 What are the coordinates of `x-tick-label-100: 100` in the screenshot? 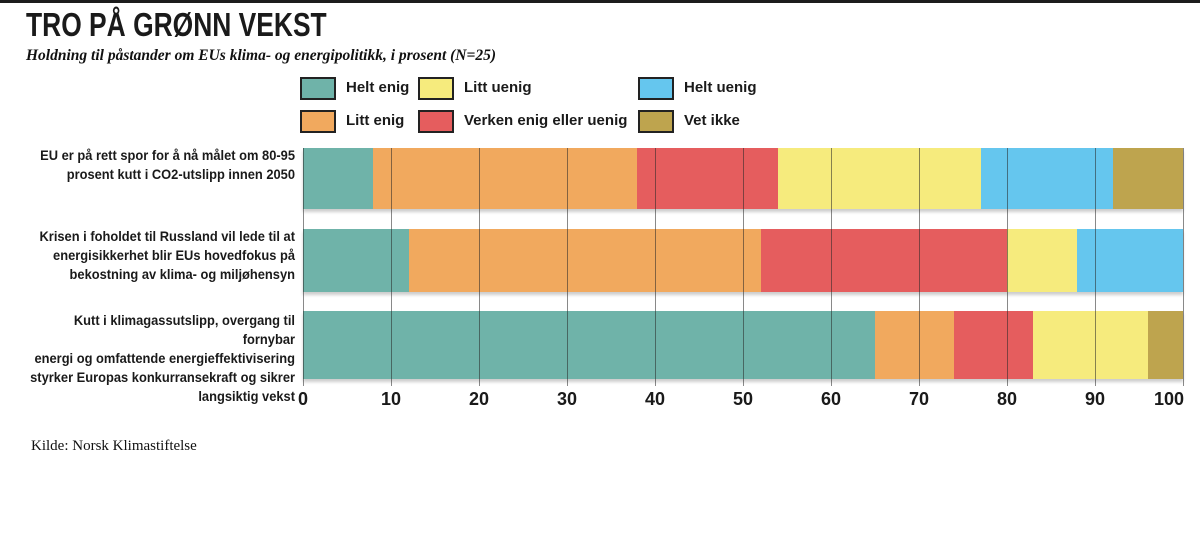 It's located at (1169, 399).